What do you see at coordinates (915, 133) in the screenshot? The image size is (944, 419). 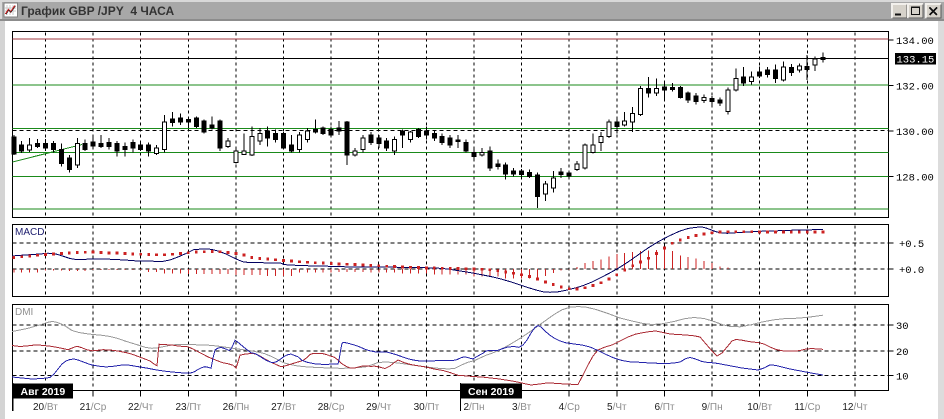 I see `svg-text: 130.00` at bounding box center [915, 133].